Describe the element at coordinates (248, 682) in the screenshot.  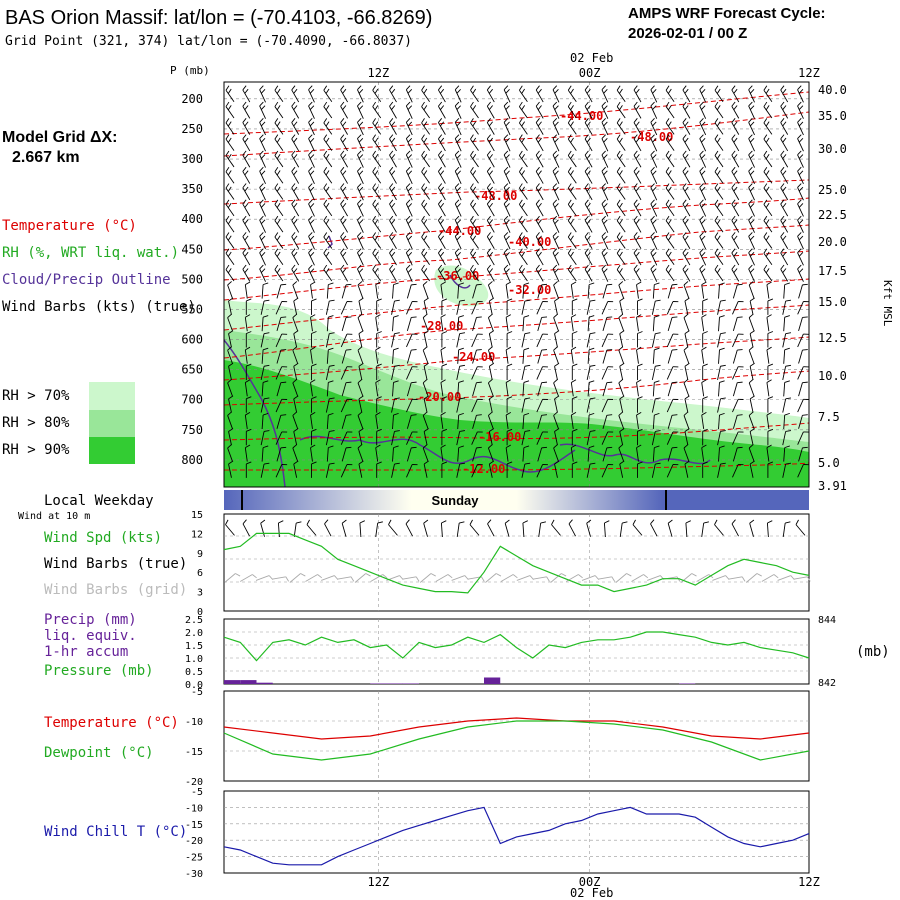
I see `precip-bar` at that location.